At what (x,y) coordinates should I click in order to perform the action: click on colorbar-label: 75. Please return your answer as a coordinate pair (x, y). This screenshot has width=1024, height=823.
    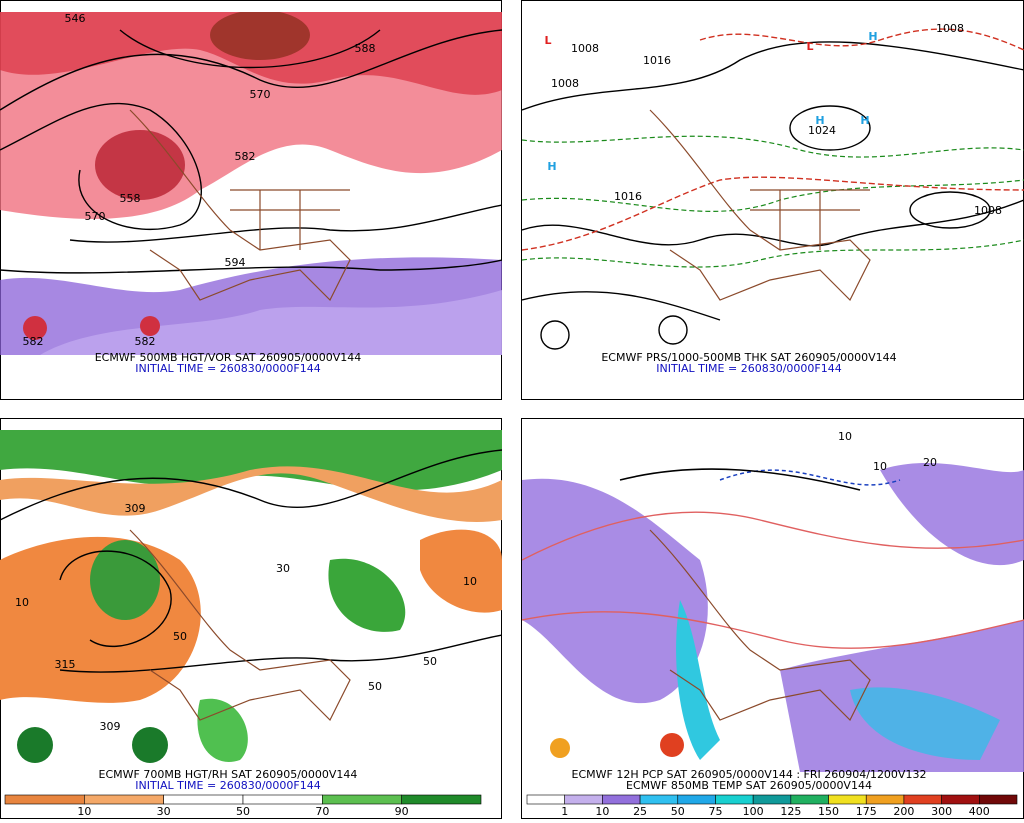
    Looking at the image, I should click on (715, 811).